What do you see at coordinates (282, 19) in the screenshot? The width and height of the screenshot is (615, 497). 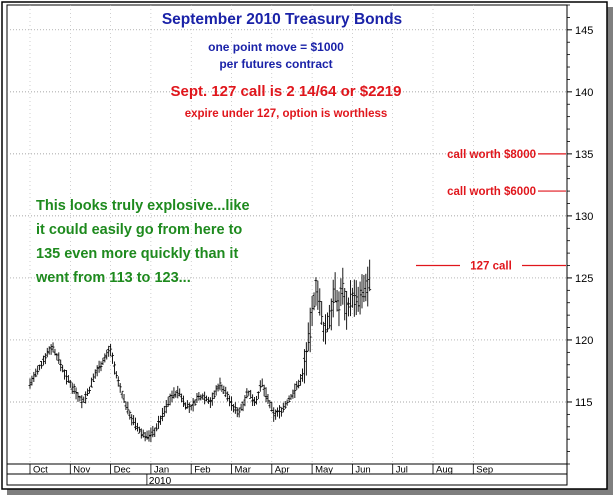 I see `chart-title: September 2010 Treasury Bonds` at bounding box center [282, 19].